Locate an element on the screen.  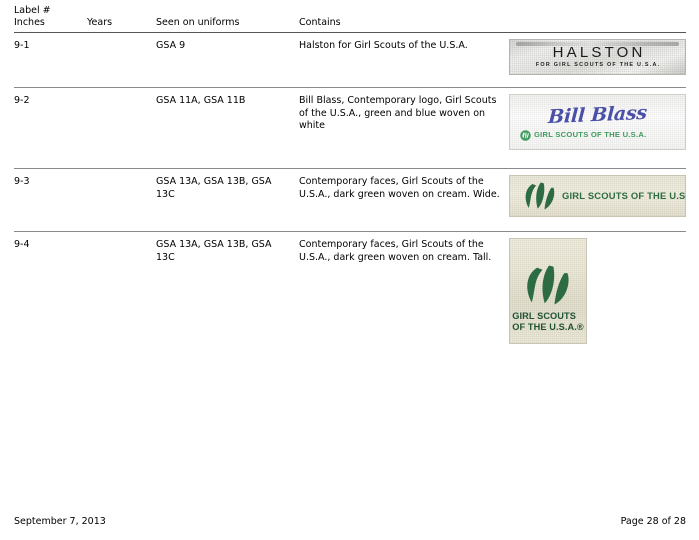
bill-blass-signature: Bill Blass is located at coordinates (597, 115).